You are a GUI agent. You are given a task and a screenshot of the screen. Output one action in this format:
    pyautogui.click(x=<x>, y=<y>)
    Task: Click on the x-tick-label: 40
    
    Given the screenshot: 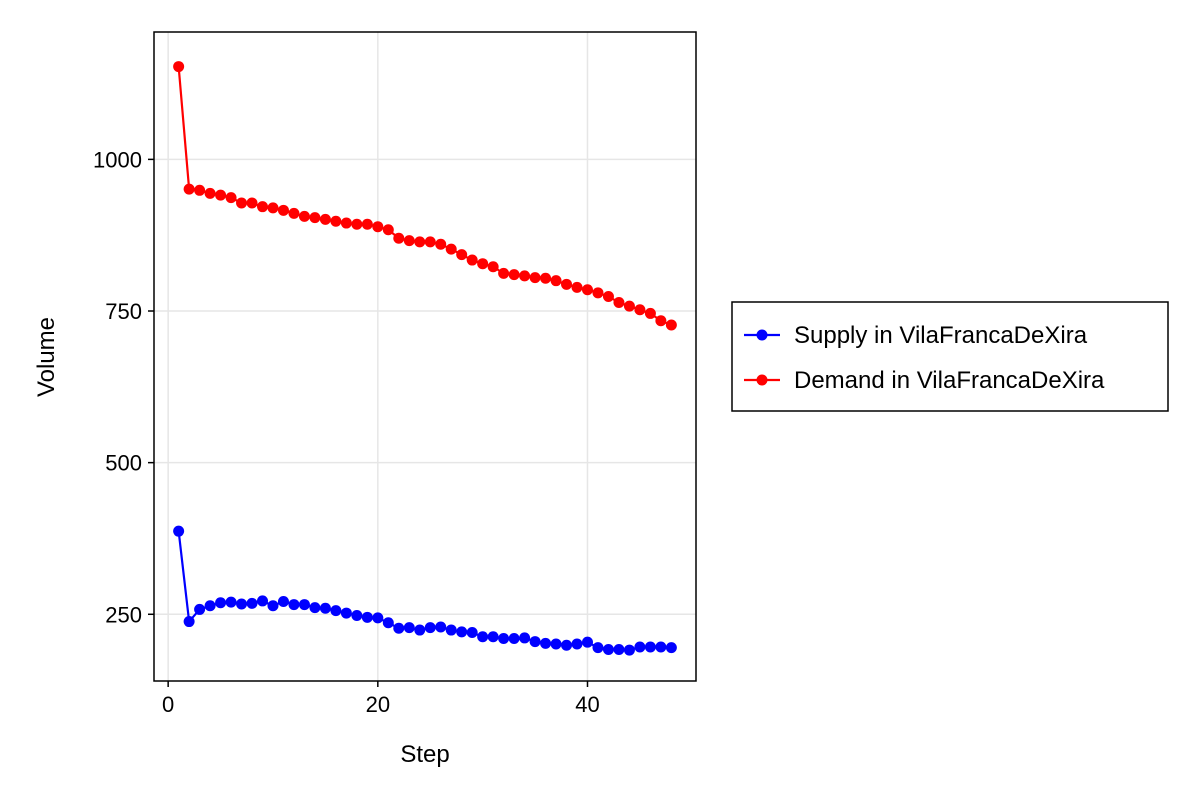 What is the action you would take?
    pyautogui.click(x=587, y=704)
    